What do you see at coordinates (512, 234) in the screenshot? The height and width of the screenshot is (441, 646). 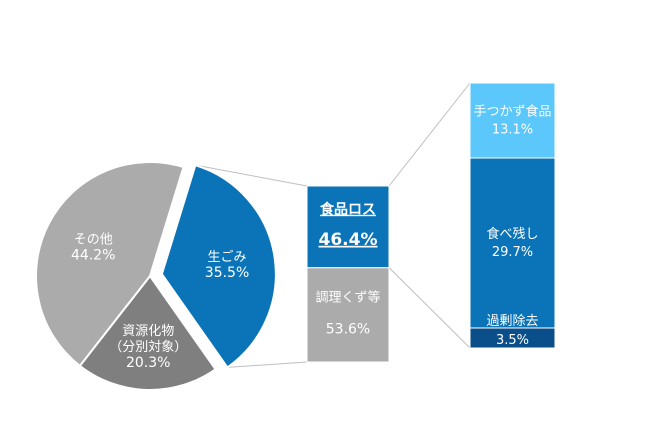 I see `bar2-category-label-2: 食べ残し` at bounding box center [512, 234].